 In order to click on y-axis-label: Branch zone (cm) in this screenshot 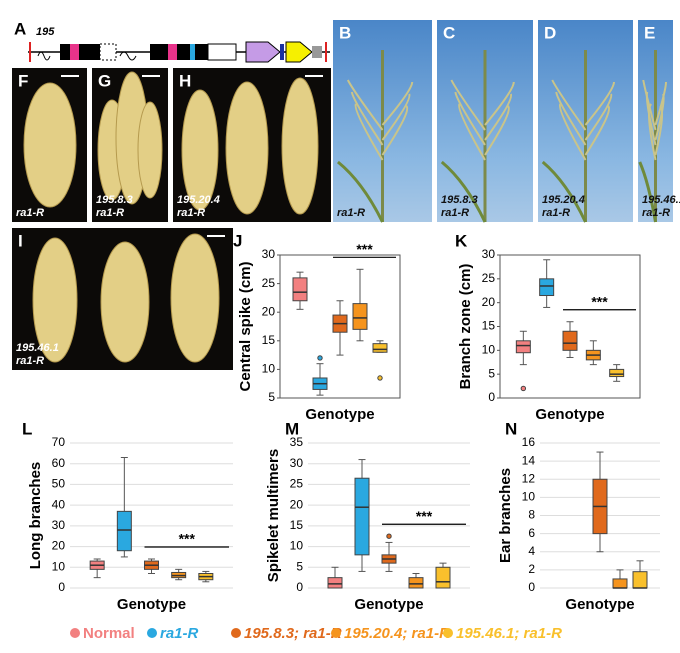, I will do `click(465, 327)`.